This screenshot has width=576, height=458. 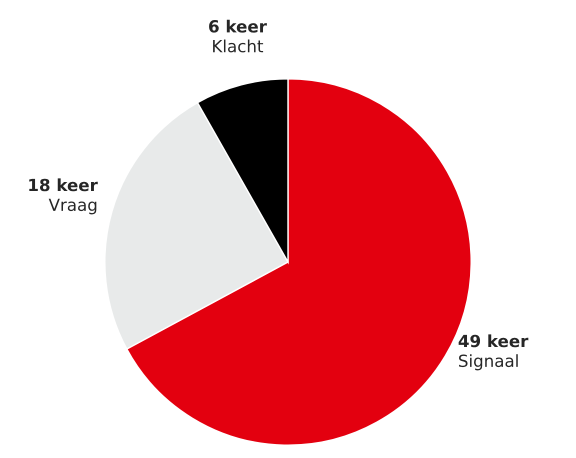 I want to click on slice-label: Klacht, so click(x=238, y=46).